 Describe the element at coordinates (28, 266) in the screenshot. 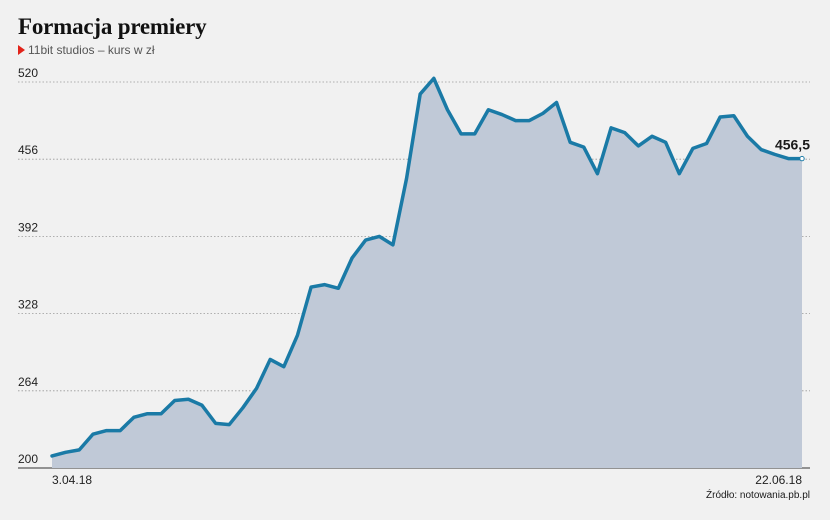

I see `y-ticks-group: 200 264 328 392 456 520` at that location.